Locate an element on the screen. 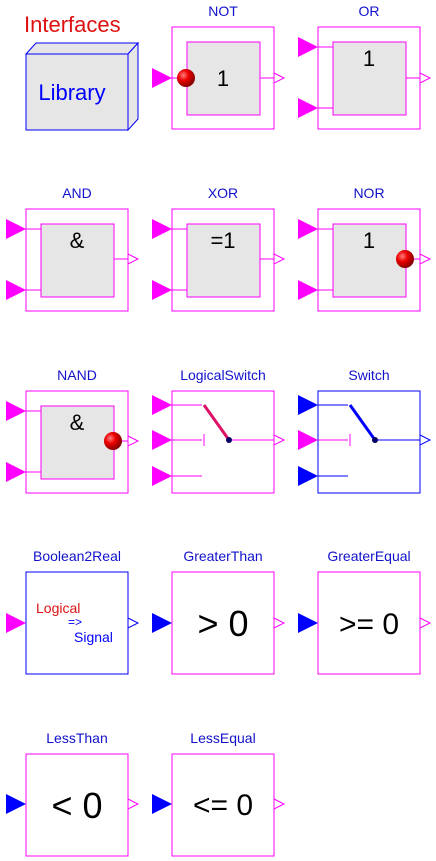 This screenshot has width=436, height=861. xor-block: XOR =1 is located at coordinates (219, 248).